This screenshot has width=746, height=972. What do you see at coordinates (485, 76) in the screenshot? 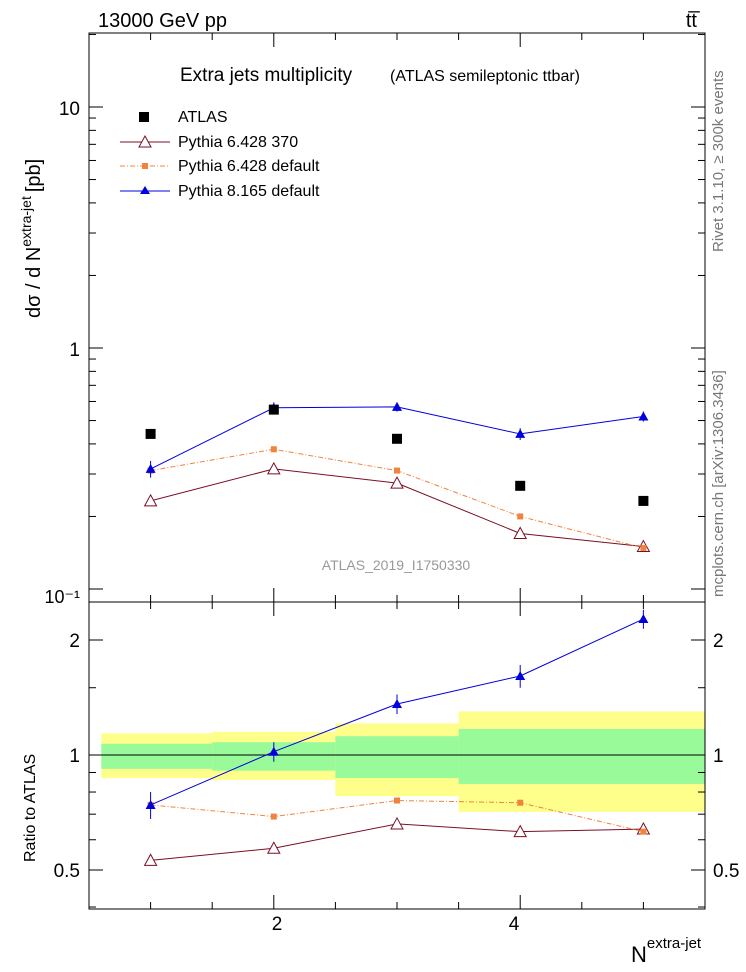
I see `chart-subtitle: (ATLAS semileptonic ttbar)` at bounding box center [485, 76].